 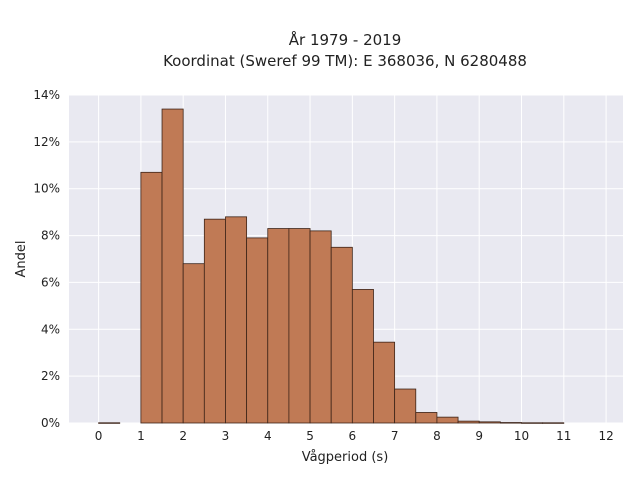 What do you see at coordinates (46, 142) in the screenshot?
I see `y-tick-label-6: 12%` at bounding box center [46, 142].